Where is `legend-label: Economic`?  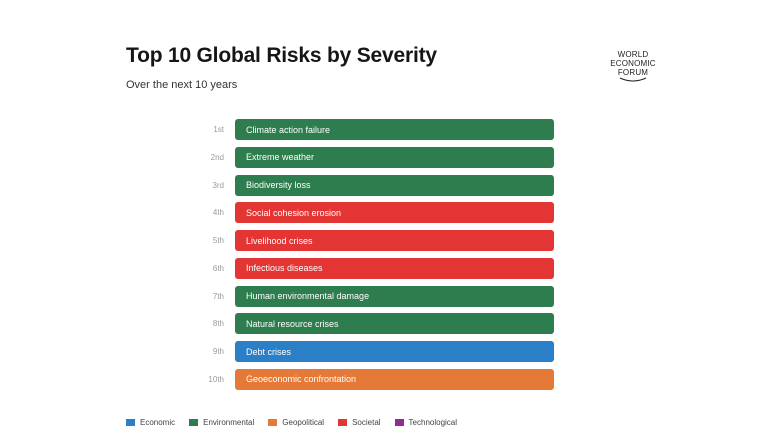 legend-label: Economic is located at coordinates (158, 422).